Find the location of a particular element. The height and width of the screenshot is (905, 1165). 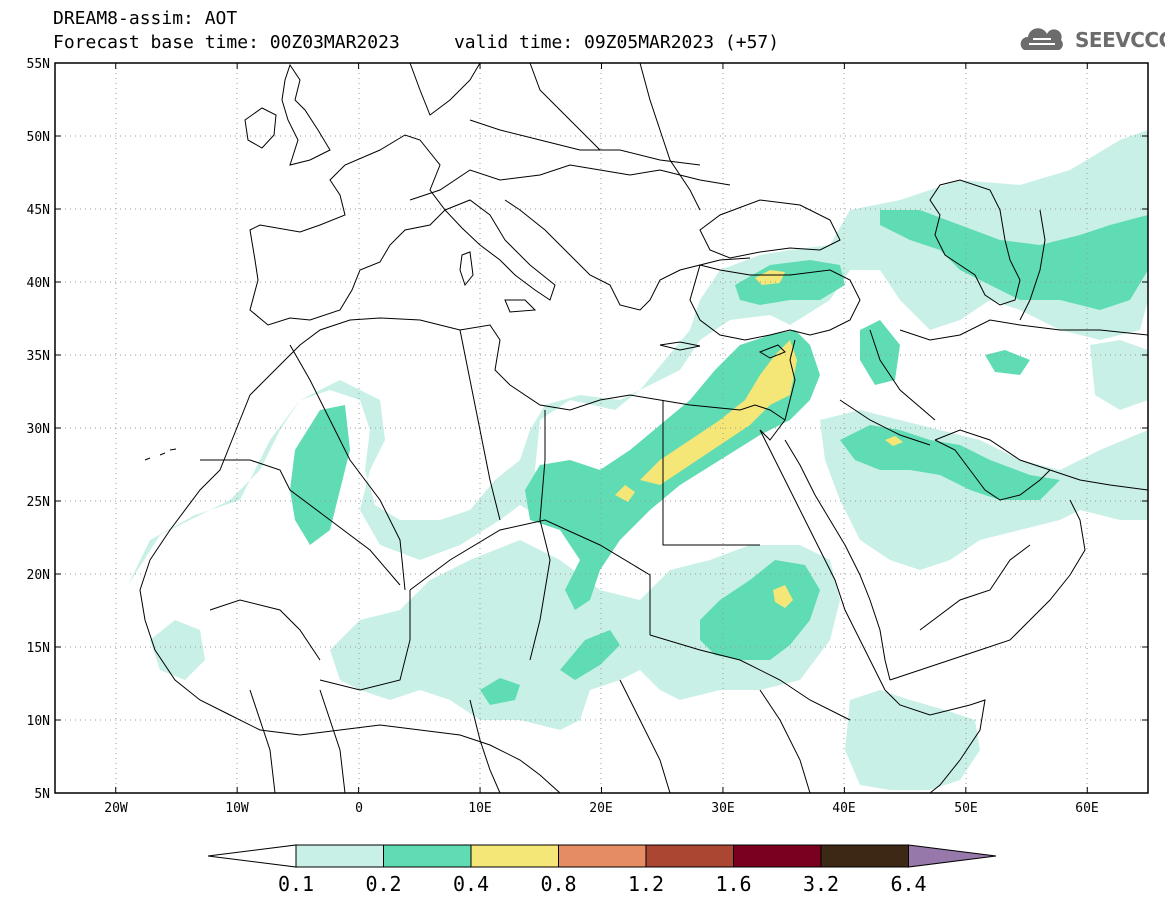

cloud-icon is located at coordinates (1041, 39).